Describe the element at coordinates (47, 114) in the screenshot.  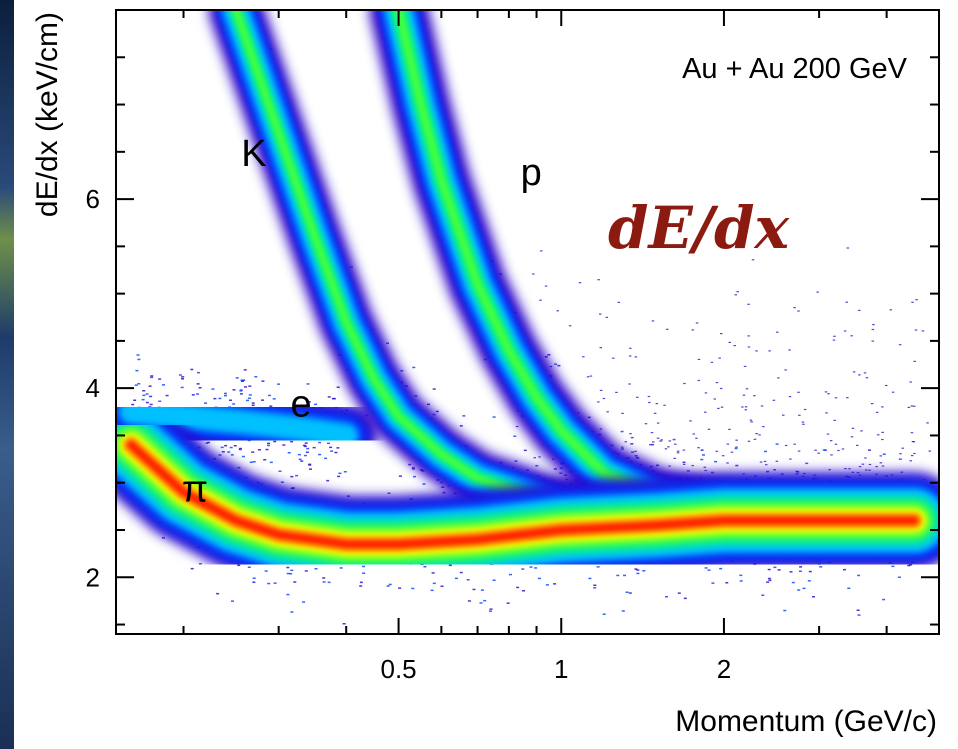
I see `y-axis-title: dE/dx (keV/cm)` at that location.